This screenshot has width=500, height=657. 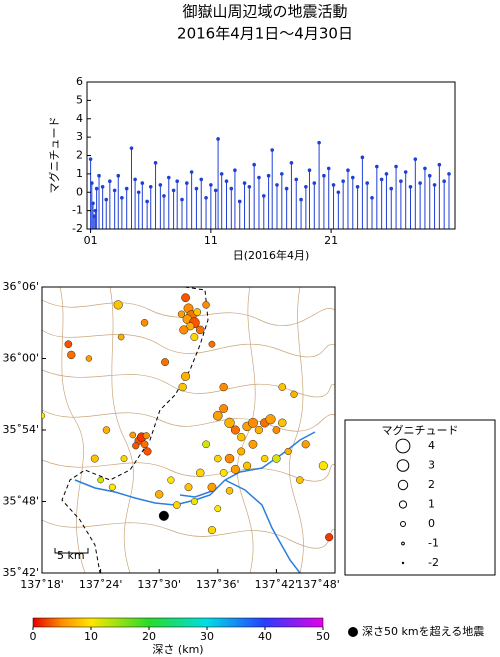 I want to click on x-tick-label: 21, so click(x=331, y=240).